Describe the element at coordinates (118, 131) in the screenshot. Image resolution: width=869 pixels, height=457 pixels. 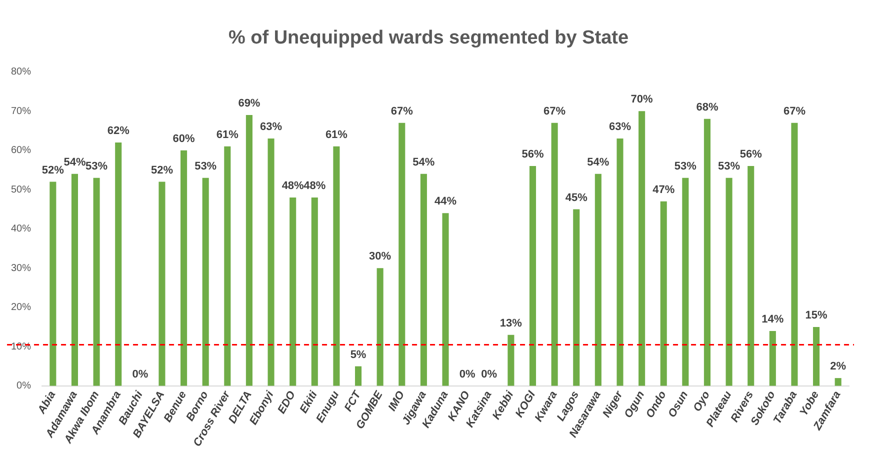
I see `data-label: 62%` at that location.